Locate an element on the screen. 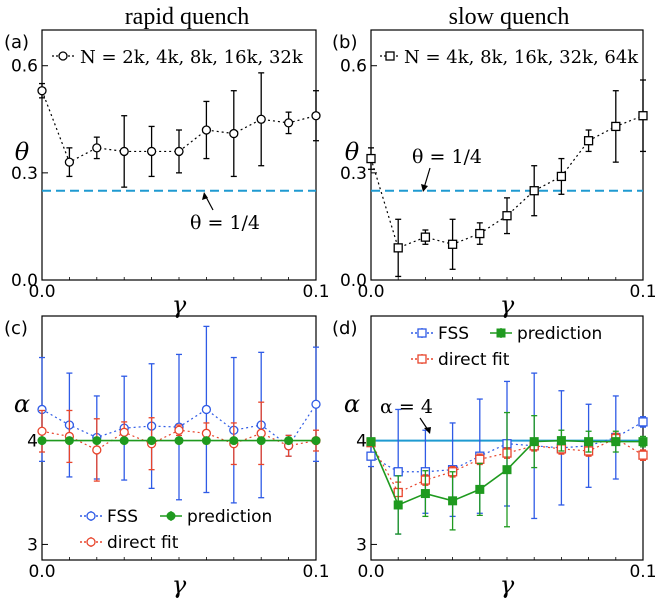 The image size is (656, 599). panel-label: (b) is located at coordinates (344, 42).